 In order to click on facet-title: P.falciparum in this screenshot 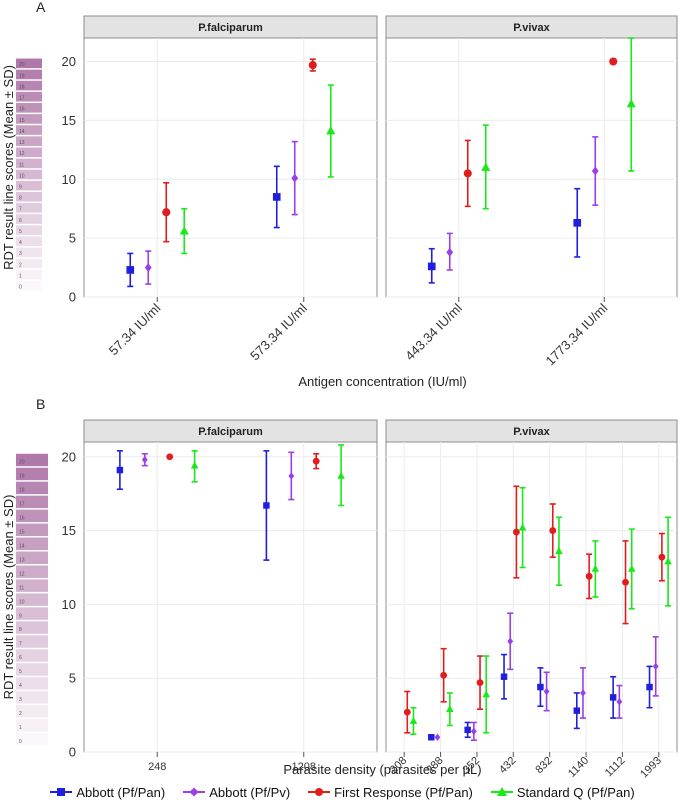, I will do `click(230, 432)`.